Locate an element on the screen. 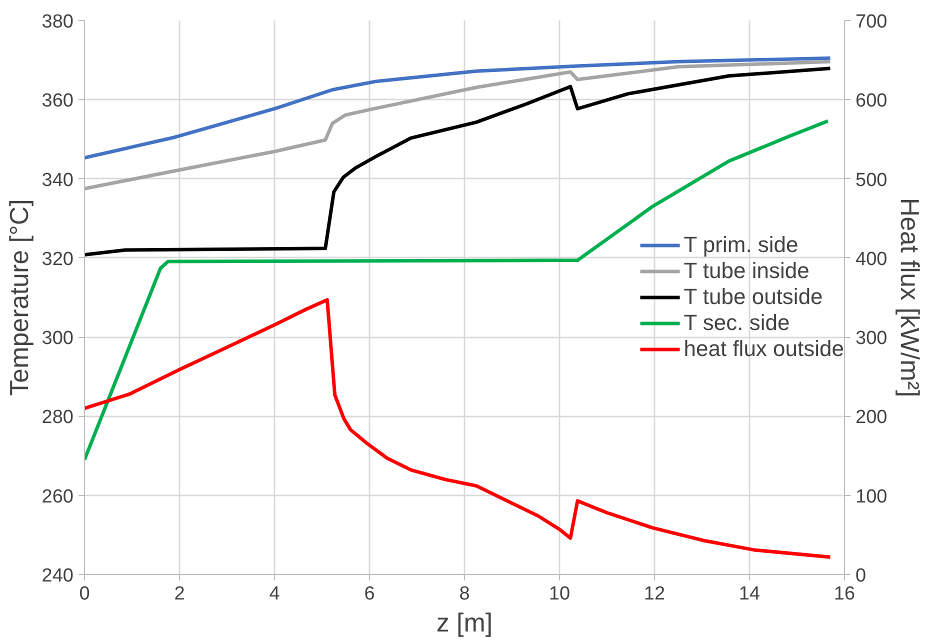  y-tick-label: 240 is located at coordinates (58, 576).